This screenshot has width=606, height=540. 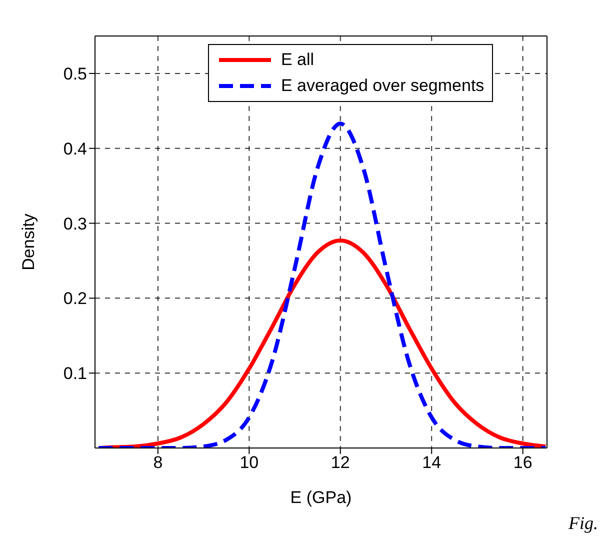 What do you see at coordinates (382, 86) in the screenshot?
I see `legend-label: E averaged over segments` at bounding box center [382, 86].